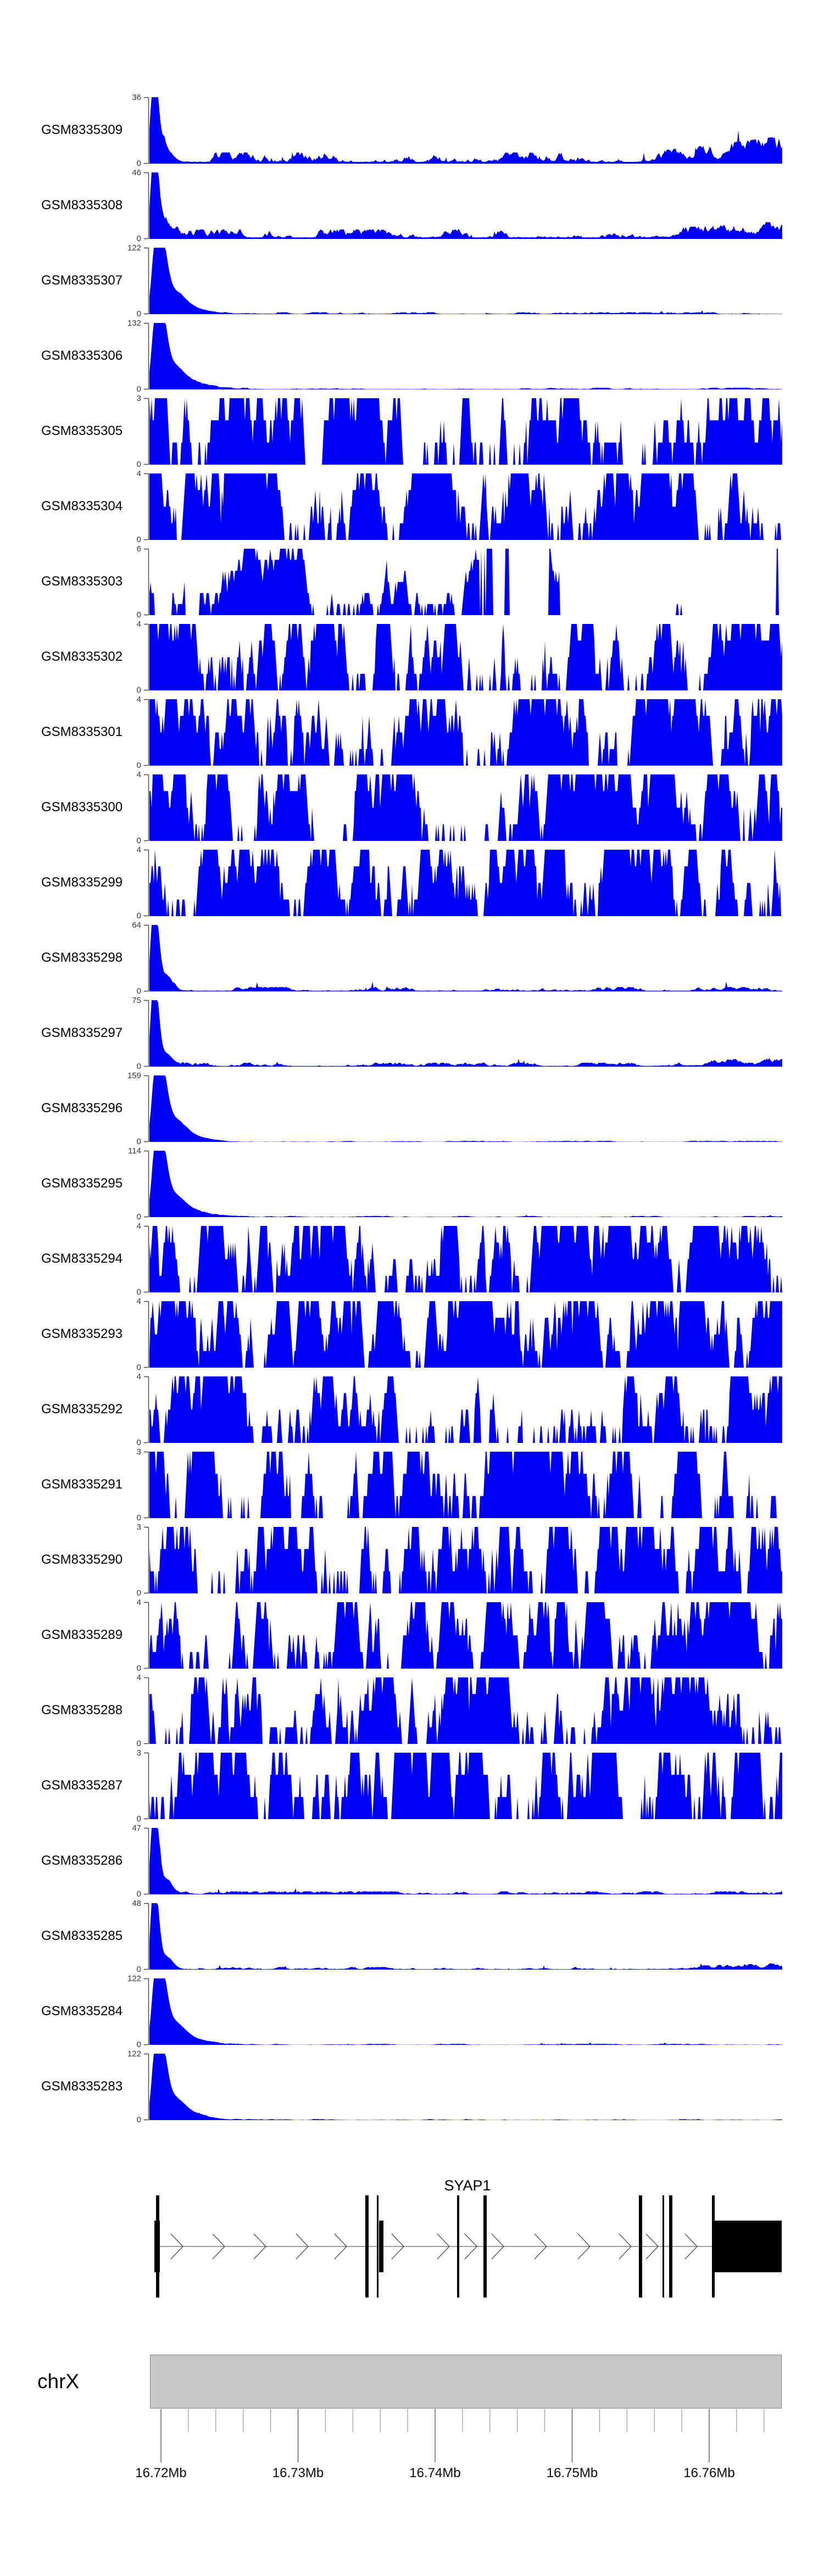 This screenshot has height=2576, width=824. What do you see at coordinates (455, 1184) in the screenshot?
I see `signal-track: 114 0` at bounding box center [455, 1184].